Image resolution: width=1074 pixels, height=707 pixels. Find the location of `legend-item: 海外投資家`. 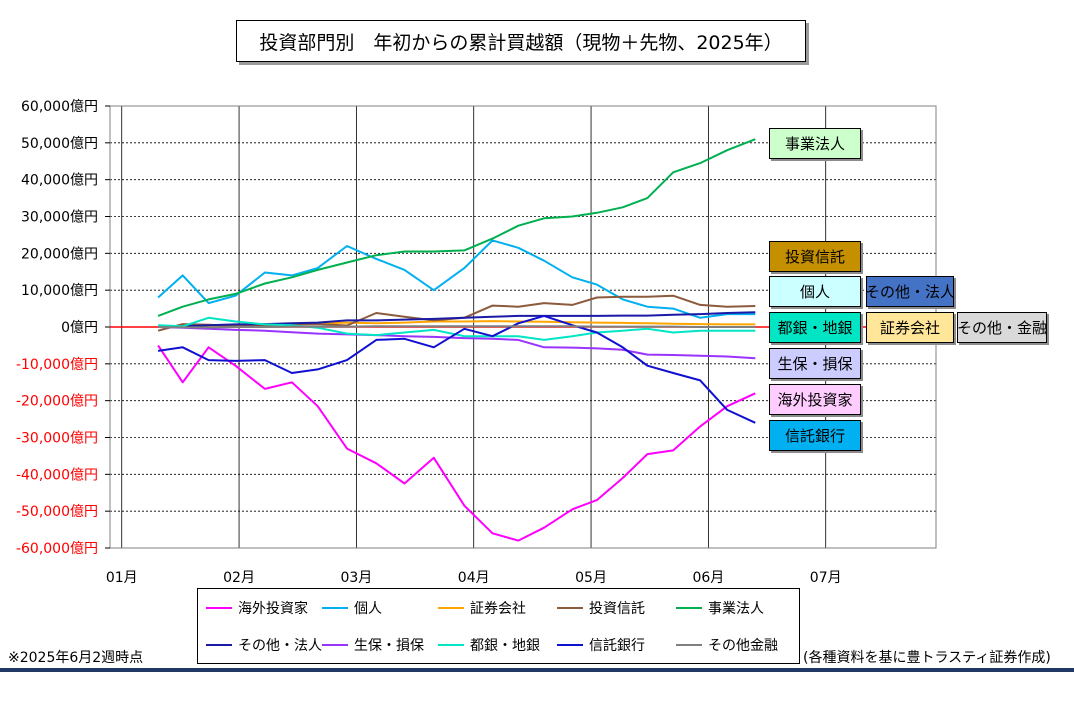

legend-item: 海外投資家 is located at coordinates (257, 608).